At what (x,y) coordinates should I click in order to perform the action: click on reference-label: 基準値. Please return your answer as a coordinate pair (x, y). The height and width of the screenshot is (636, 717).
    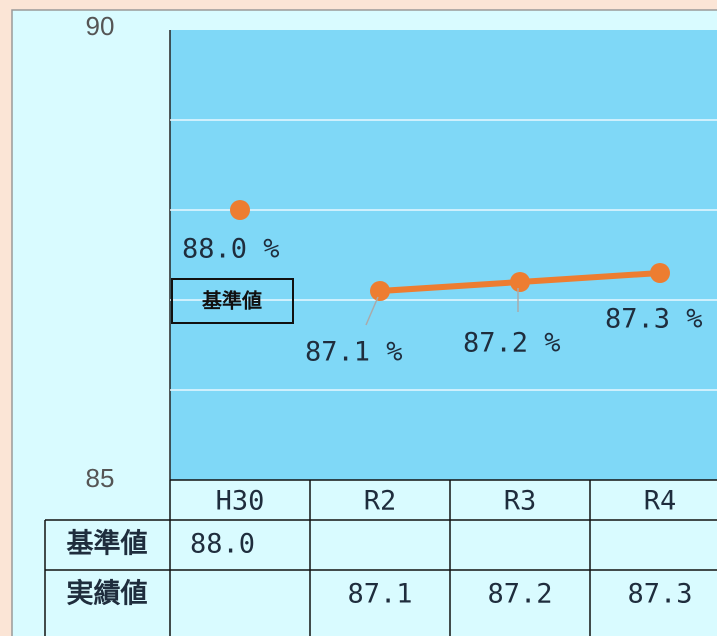
    Looking at the image, I should click on (232, 301).